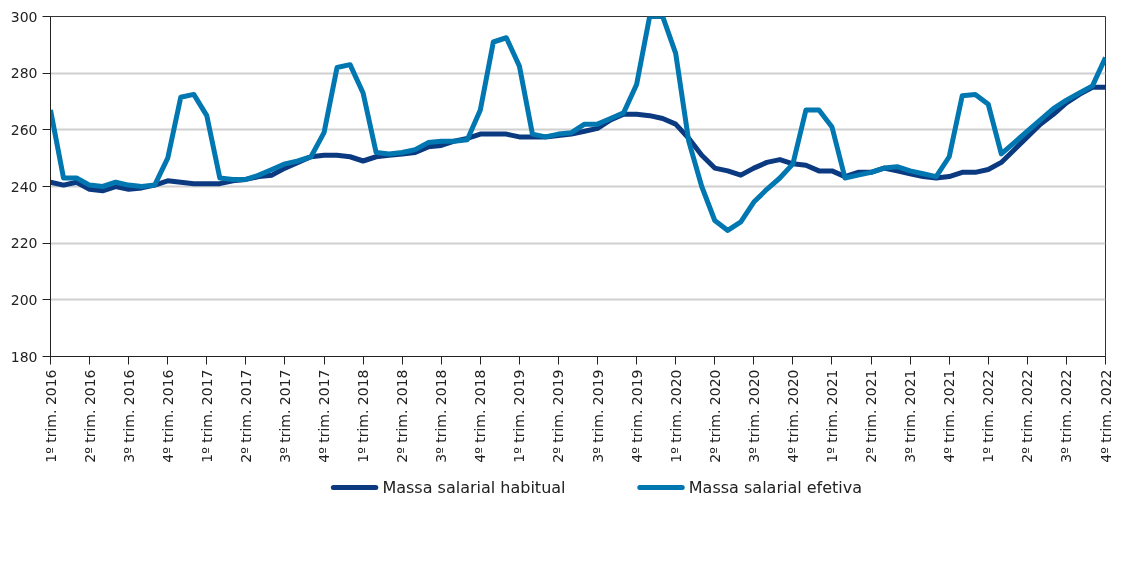  Describe the element at coordinates (558, 416) in the screenshot. I see `x-tick-label: 2º trim. 2019` at that location.